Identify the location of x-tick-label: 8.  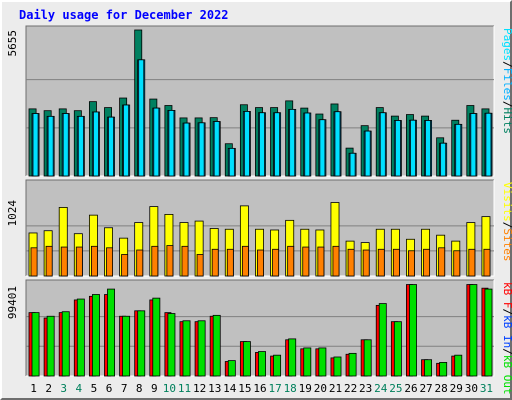
(139, 388).